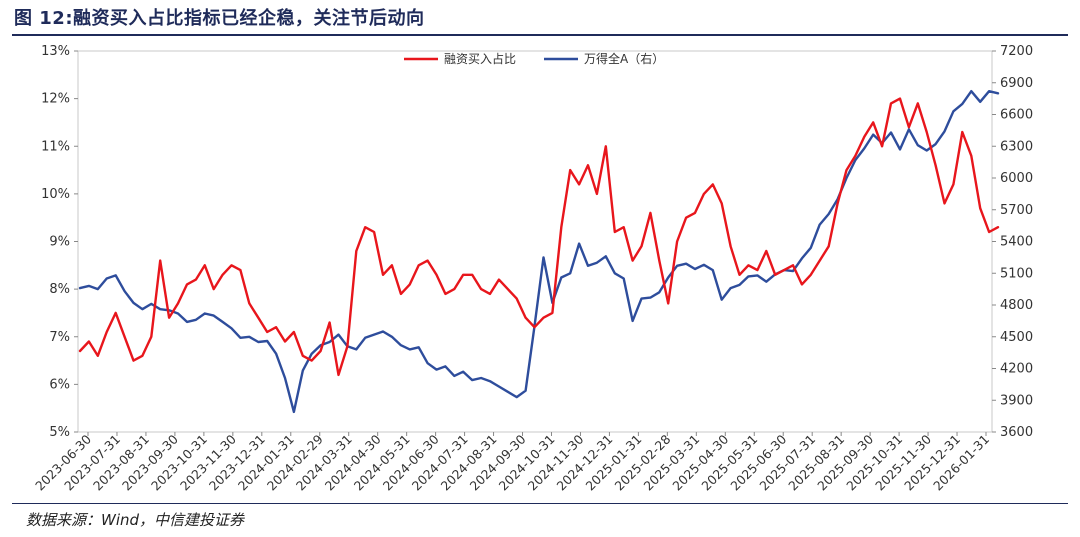  What do you see at coordinates (1016, 178) in the screenshot?
I see `right-tick-label: 6000` at bounding box center [1016, 178].